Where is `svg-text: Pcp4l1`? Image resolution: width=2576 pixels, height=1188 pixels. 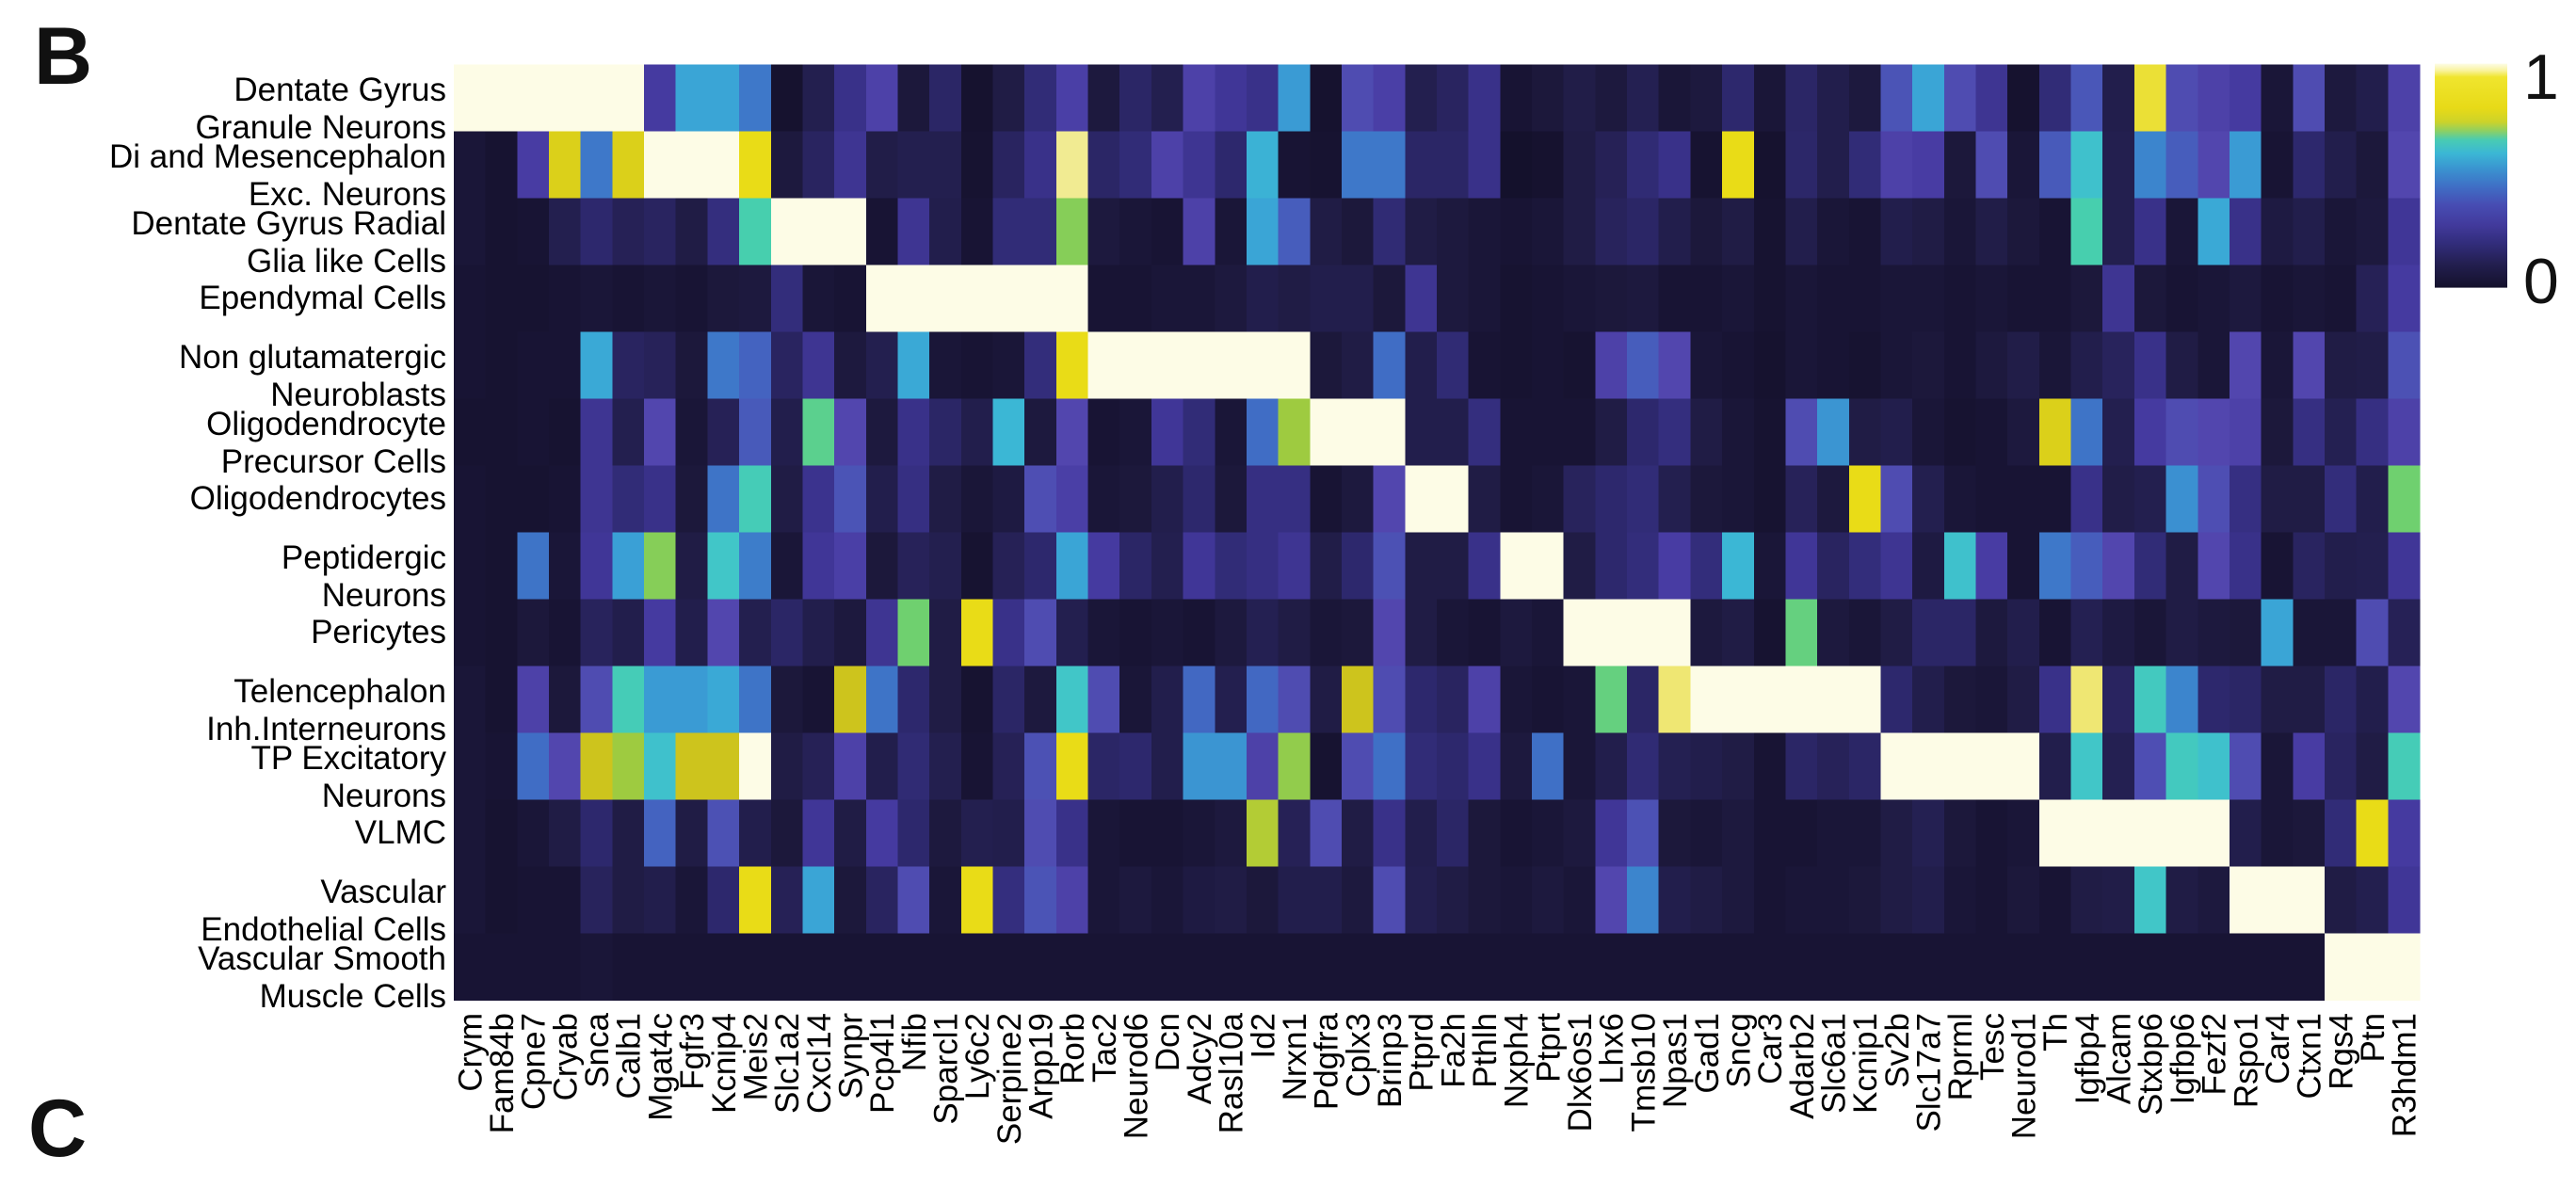
svg-text: Pcp4l1 is located at coordinates (882, 1063).